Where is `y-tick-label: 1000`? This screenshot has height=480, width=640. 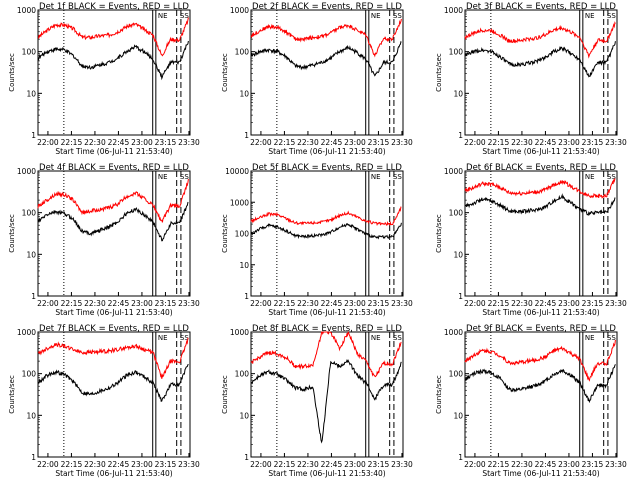 y-tick-label: 1000 is located at coordinates (26, 171).